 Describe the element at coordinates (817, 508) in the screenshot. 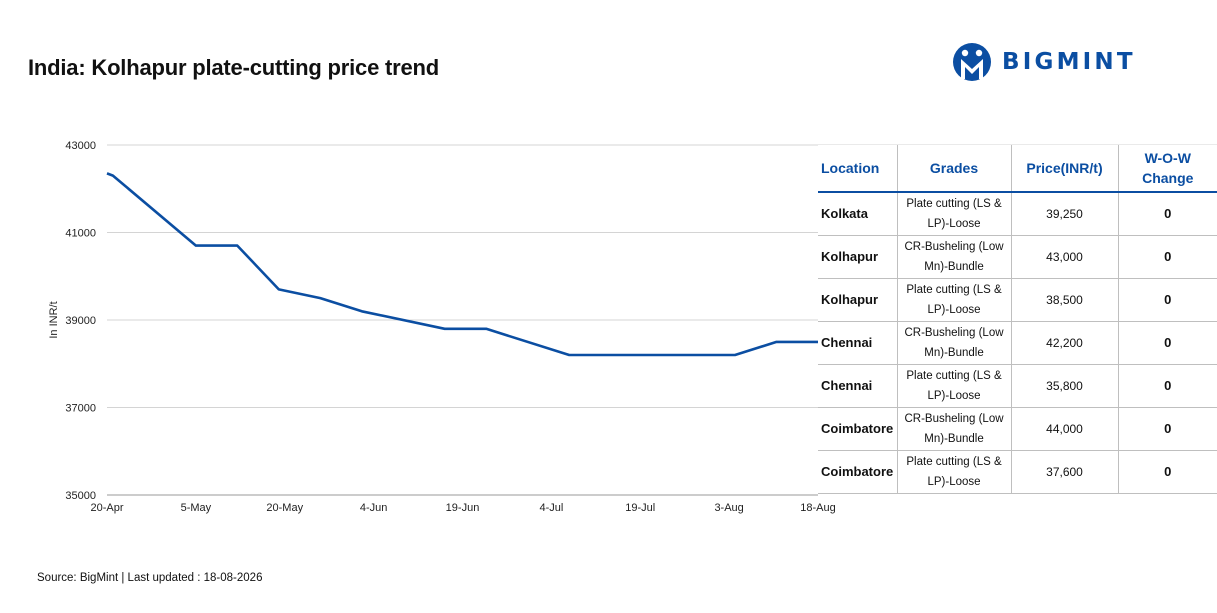

I see `x-tick-label: 18-Aug` at that location.